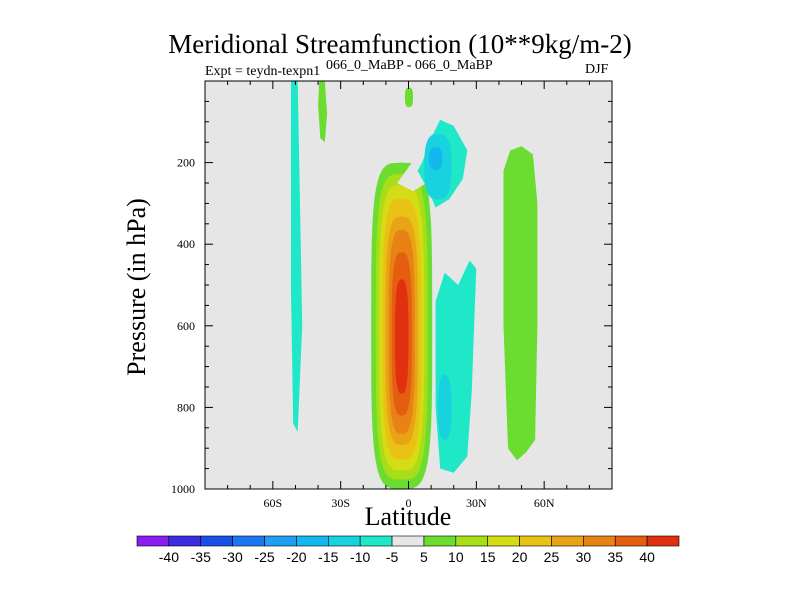 Image resolution: width=800 pixels, height=600 pixels. What do you see at coordinates (263, 71) in the screenshot?
I see `experiment-label: Expt = teydn-texpn1` at bounding box center [263, 71].